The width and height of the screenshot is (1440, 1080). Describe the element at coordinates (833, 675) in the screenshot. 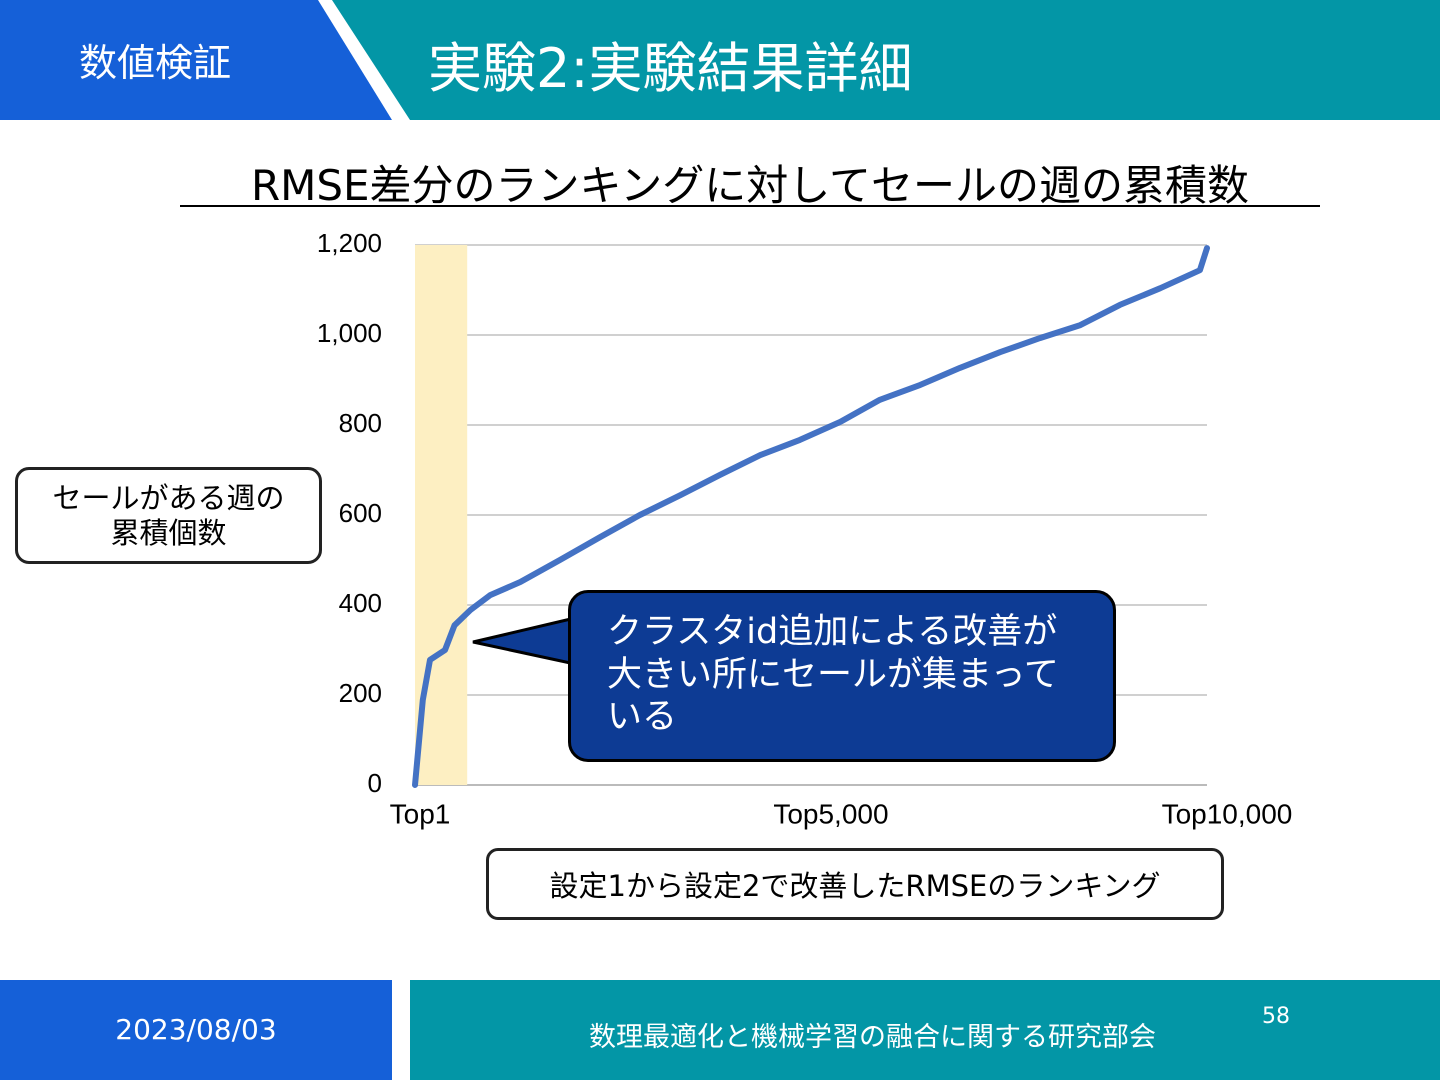

I see `callout-text: クラスタid追加による改善が大きい所にセールが集まっている` at that location.